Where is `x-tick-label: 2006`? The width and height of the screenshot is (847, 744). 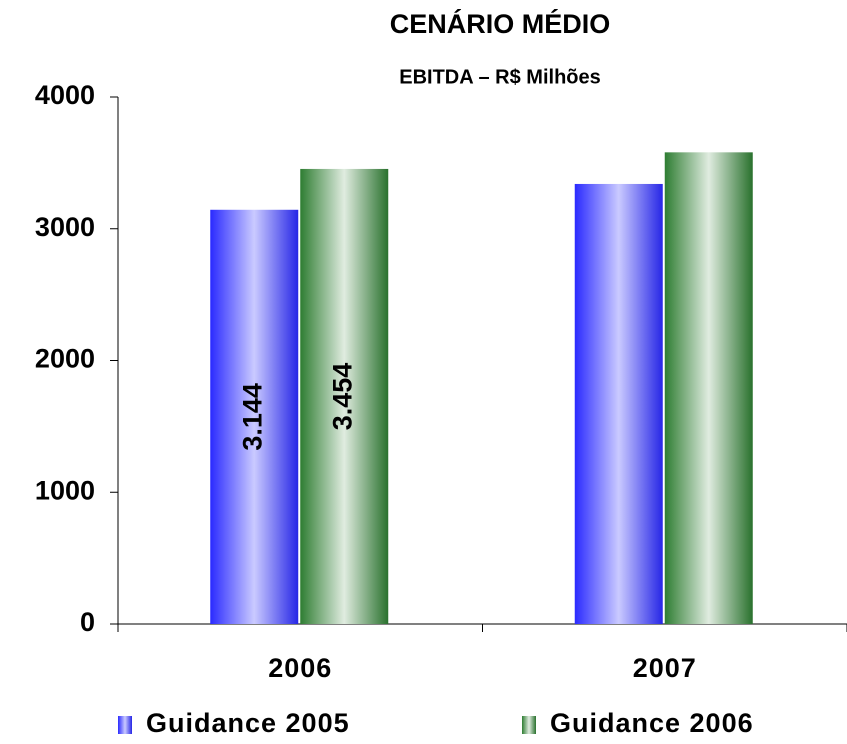 x-tick-label: 2006 is located at coordinates (300, 668).